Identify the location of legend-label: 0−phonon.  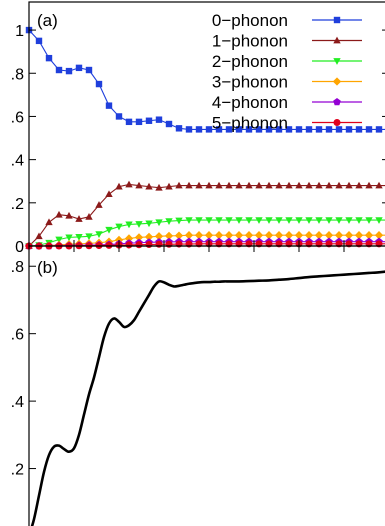
(250, 20).